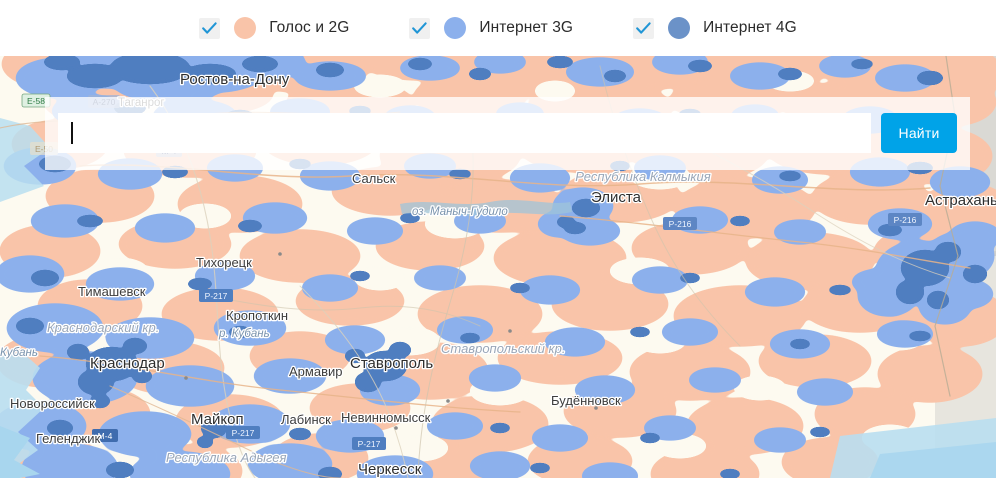  I want to click on legend-swatch-2g, so click(245, 28).